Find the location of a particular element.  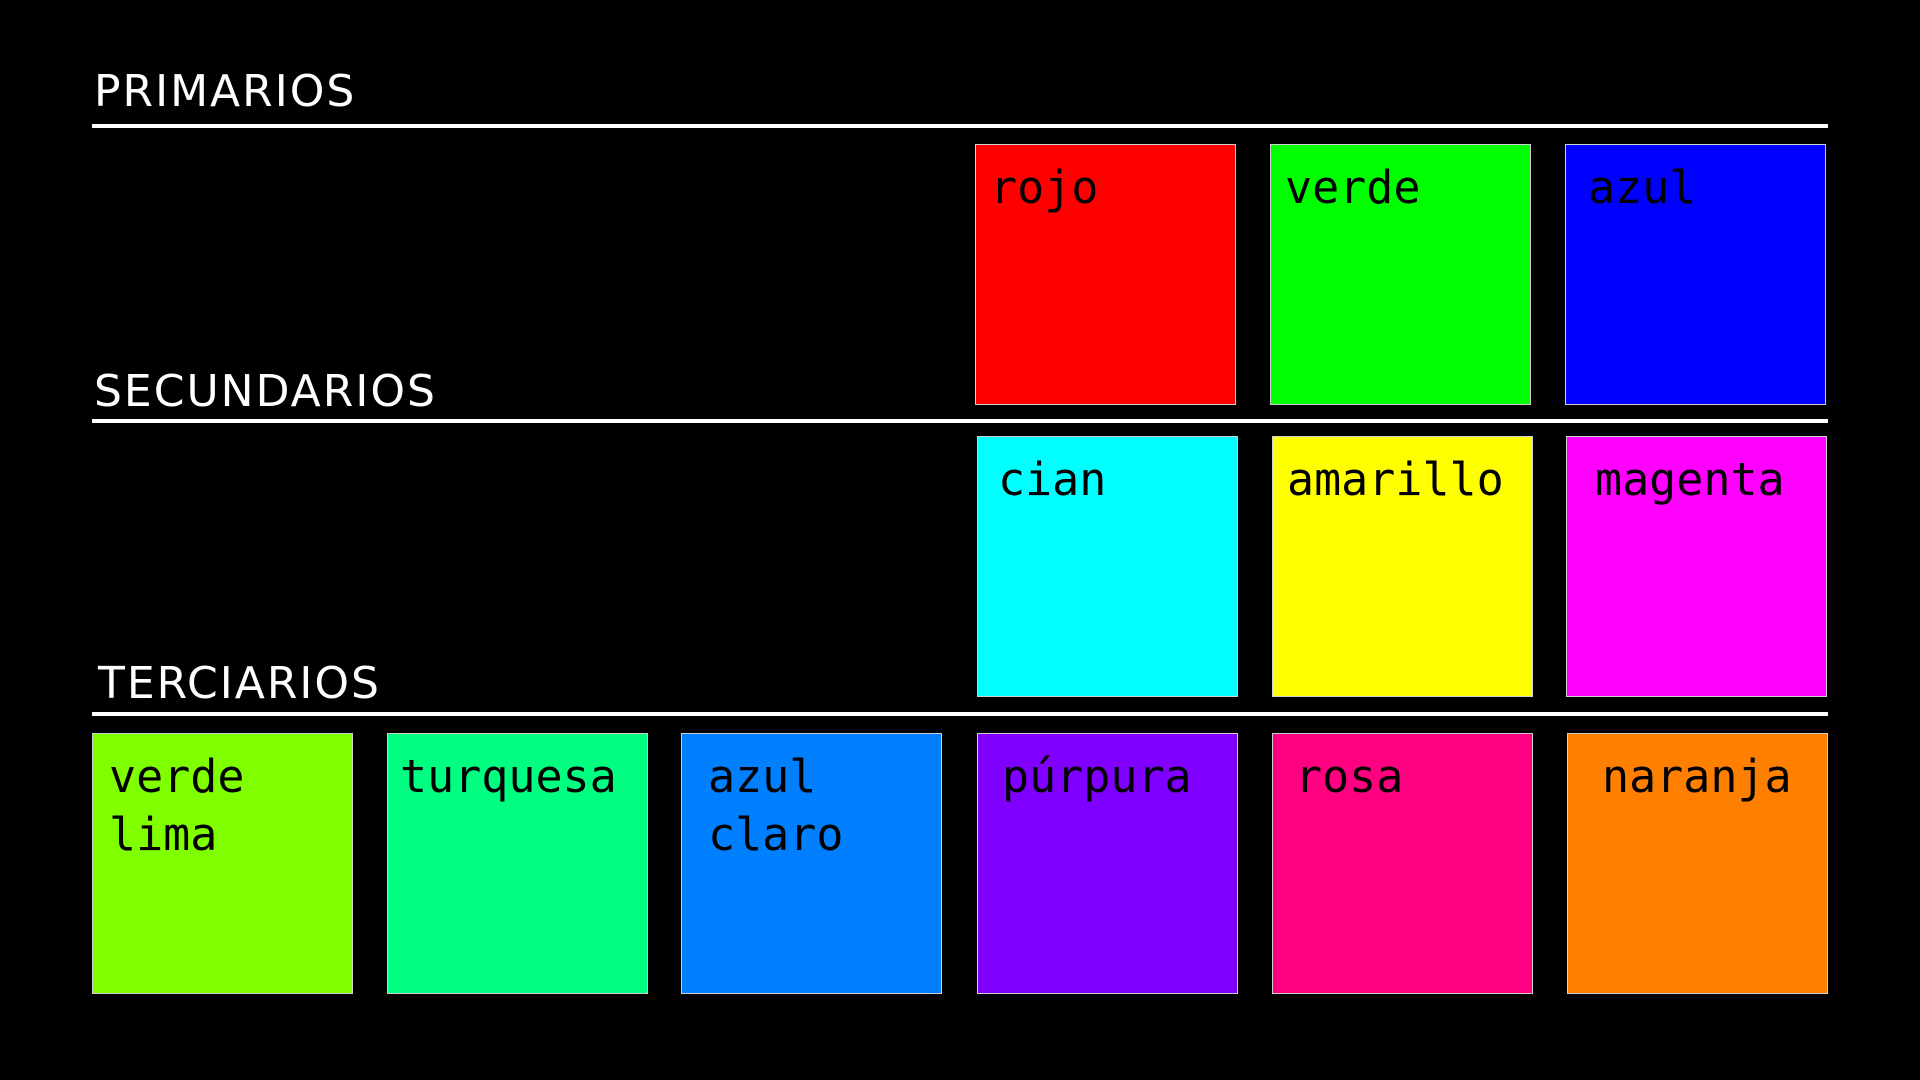

swatch-azul-claro: azul claro is located at coordinates (811, 863).